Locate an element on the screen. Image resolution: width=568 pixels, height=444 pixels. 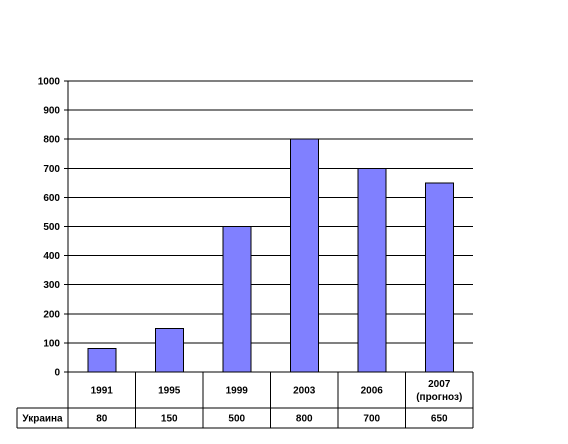
x-tick-label: 2006 is located at coordinates (372, 391).